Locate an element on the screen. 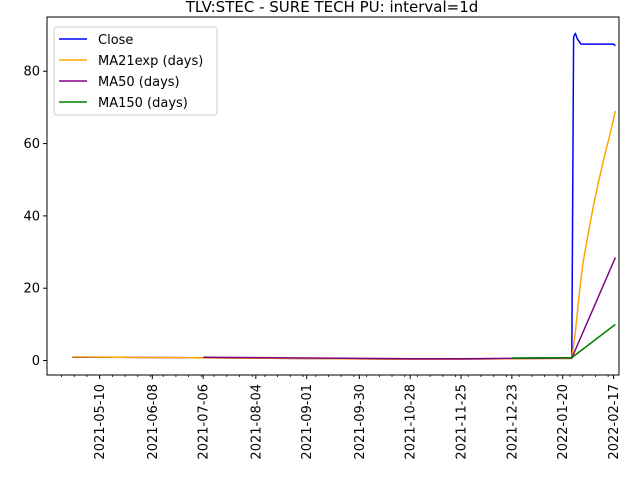 The image size is (640, 480). x-tick-label: 2021-11-25 is located at coordinates (462, 422).